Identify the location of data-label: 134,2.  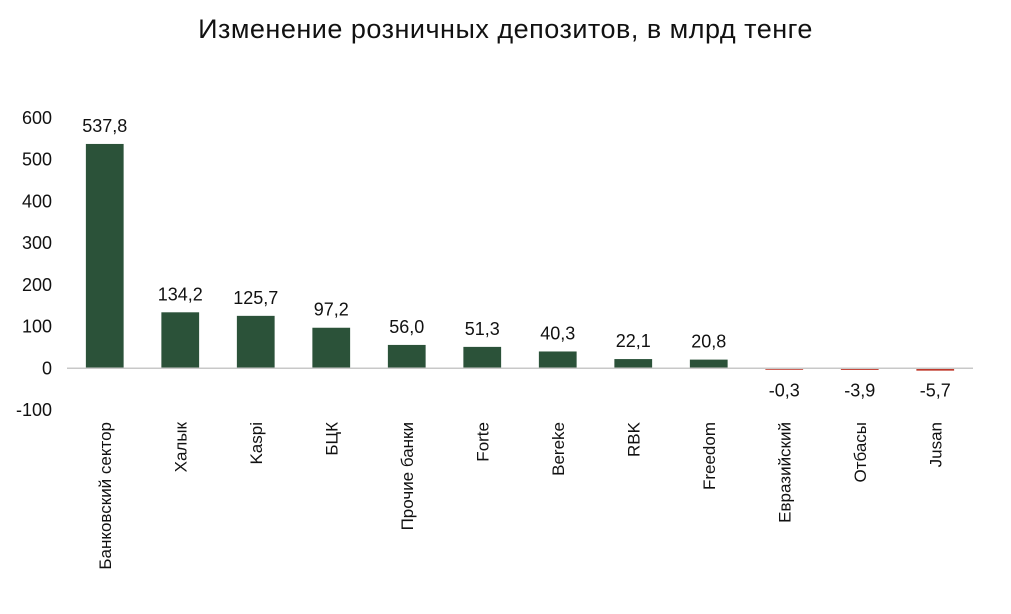
(180, 294).